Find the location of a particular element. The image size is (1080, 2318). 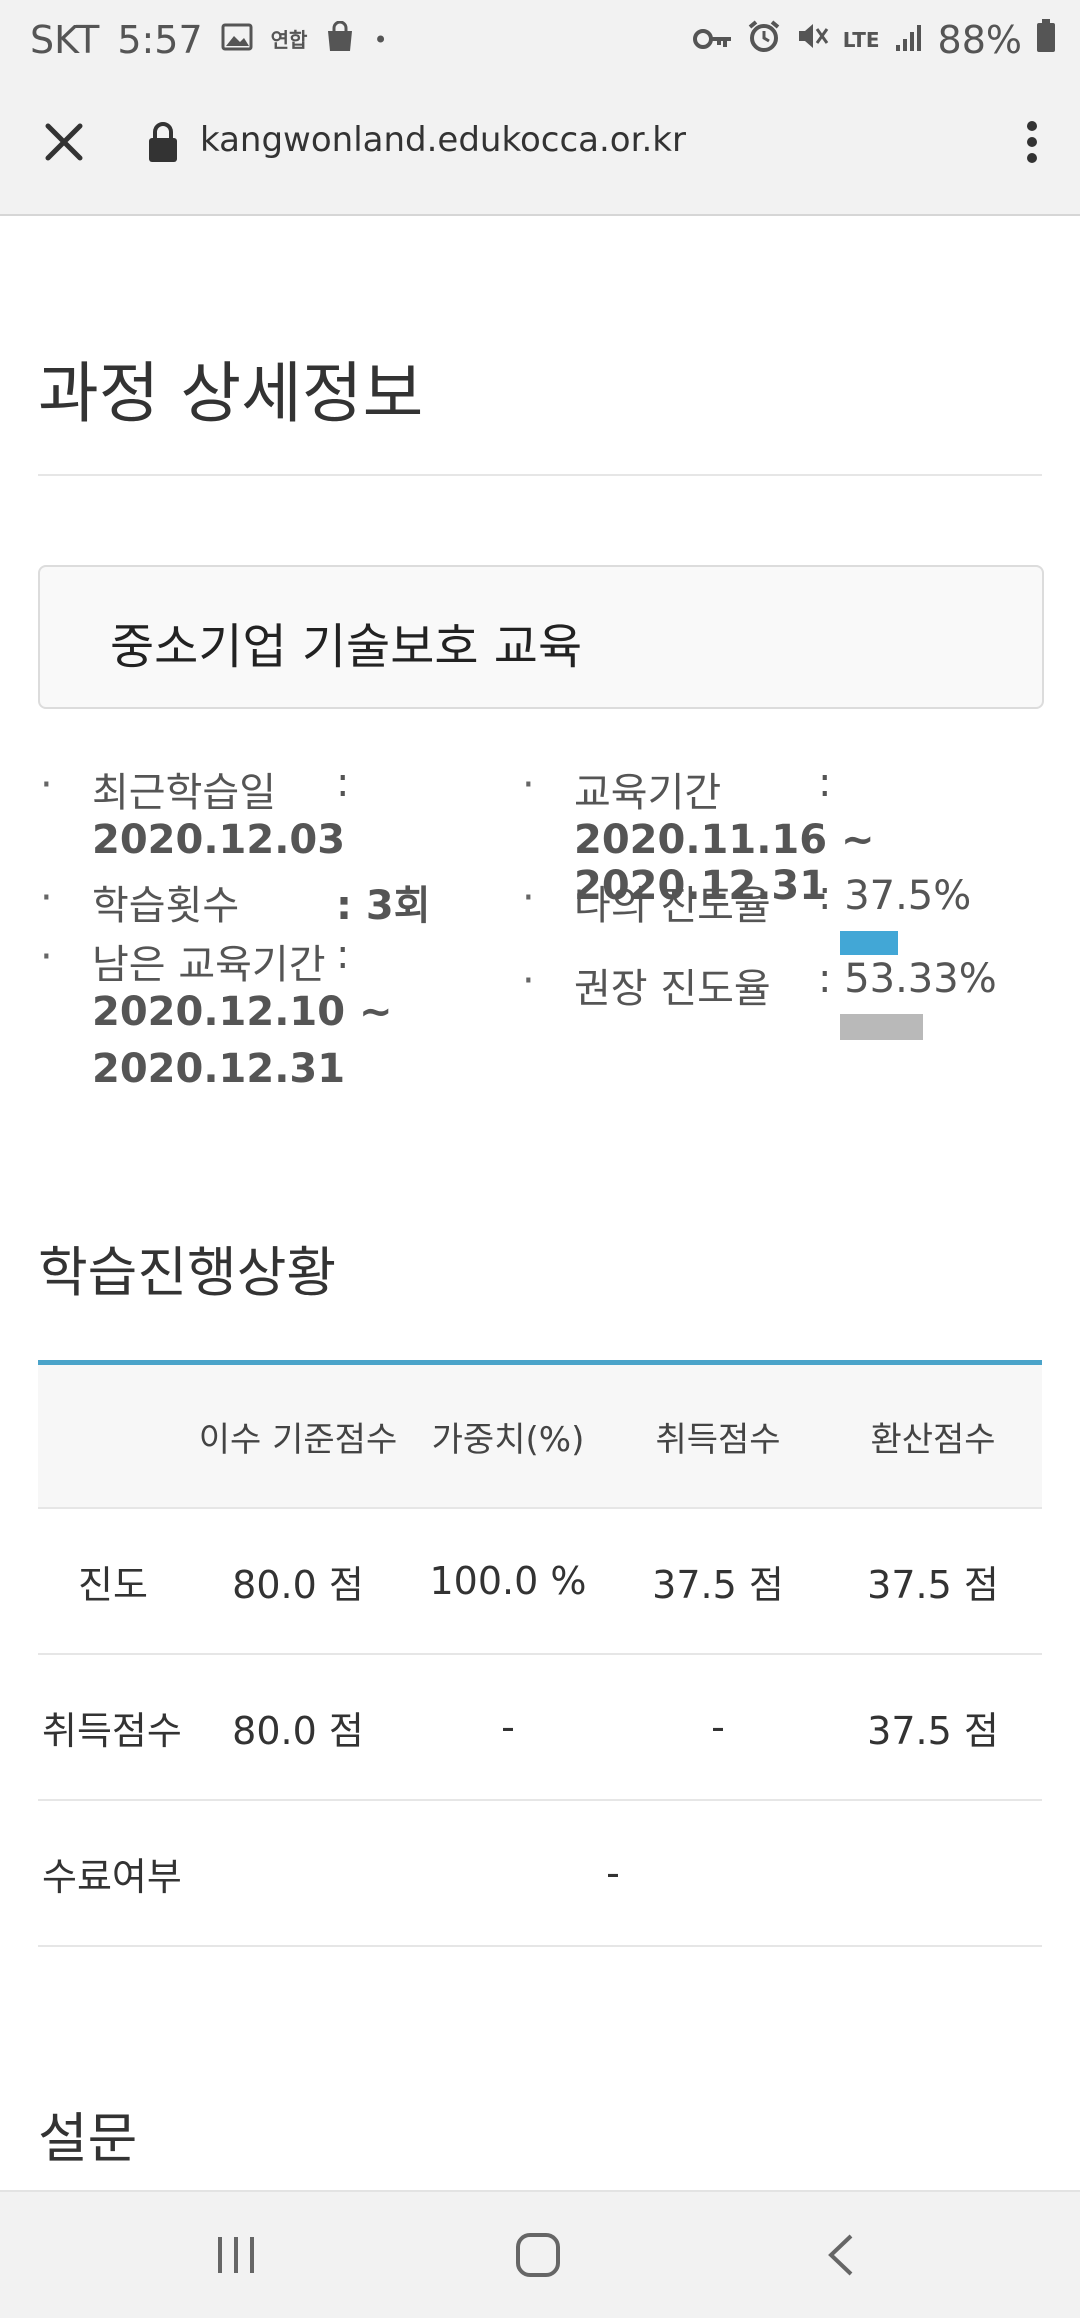

progress-section-title: 학습진행상황 is located at coordinates (187, 1272).